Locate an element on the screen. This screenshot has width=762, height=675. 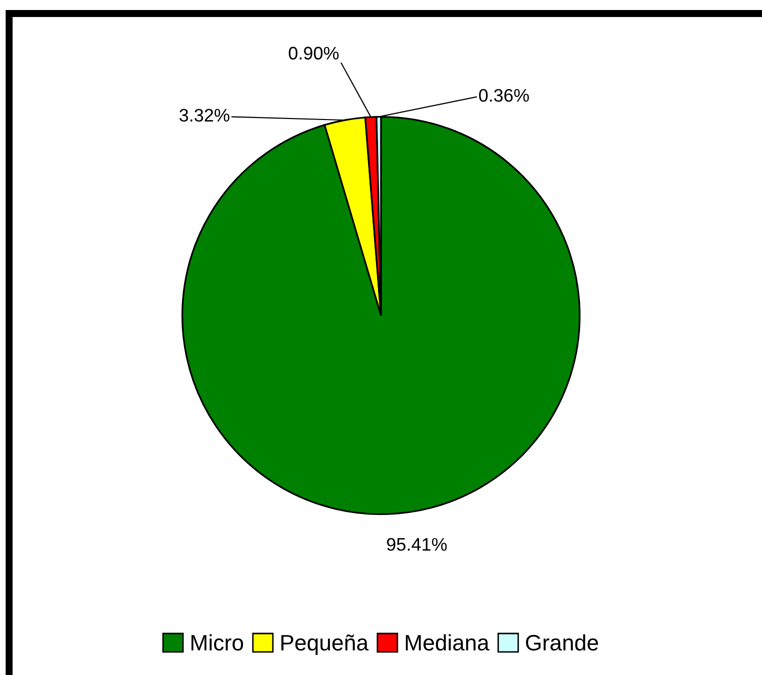
data-label: 0.90% is located at coordinates (313, 53).